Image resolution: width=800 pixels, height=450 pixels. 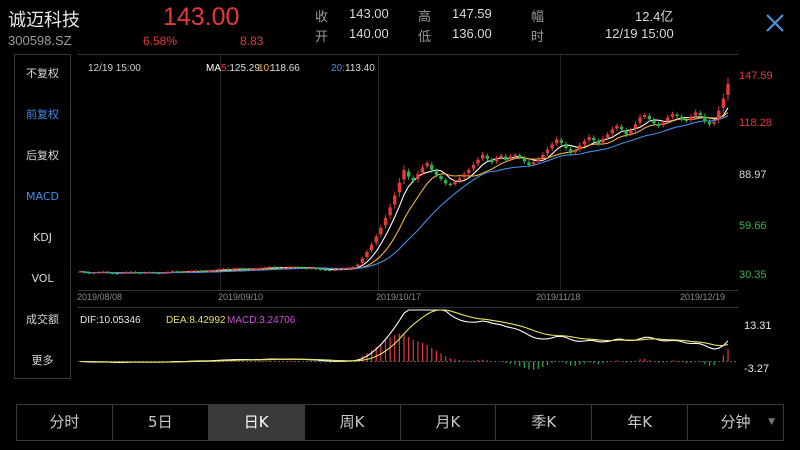 I want to click on menu-more: 更多, so click(x=42, y=360).